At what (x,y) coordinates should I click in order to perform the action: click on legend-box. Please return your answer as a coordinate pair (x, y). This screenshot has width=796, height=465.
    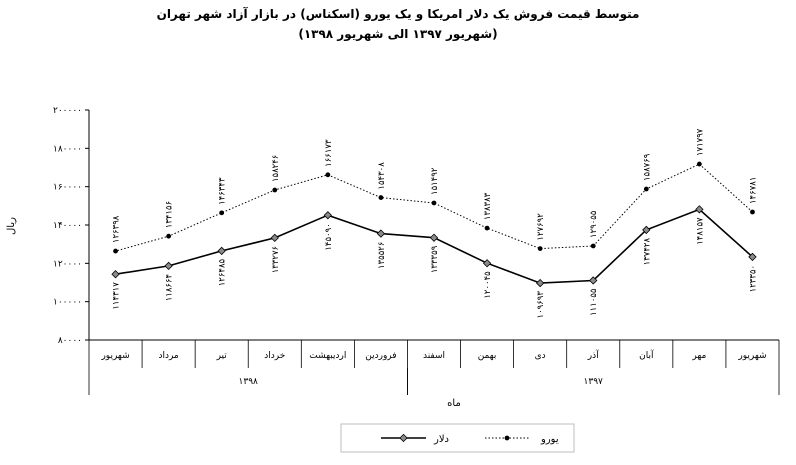
    Looking at the image, I should click on (457, 438).